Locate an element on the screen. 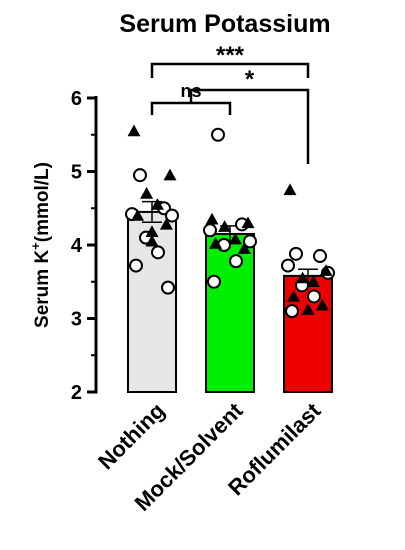 Image resolution: width=405 pixels, height=550 pixels. y-tick-label-4: 6 is located at coordinates (76, 99).